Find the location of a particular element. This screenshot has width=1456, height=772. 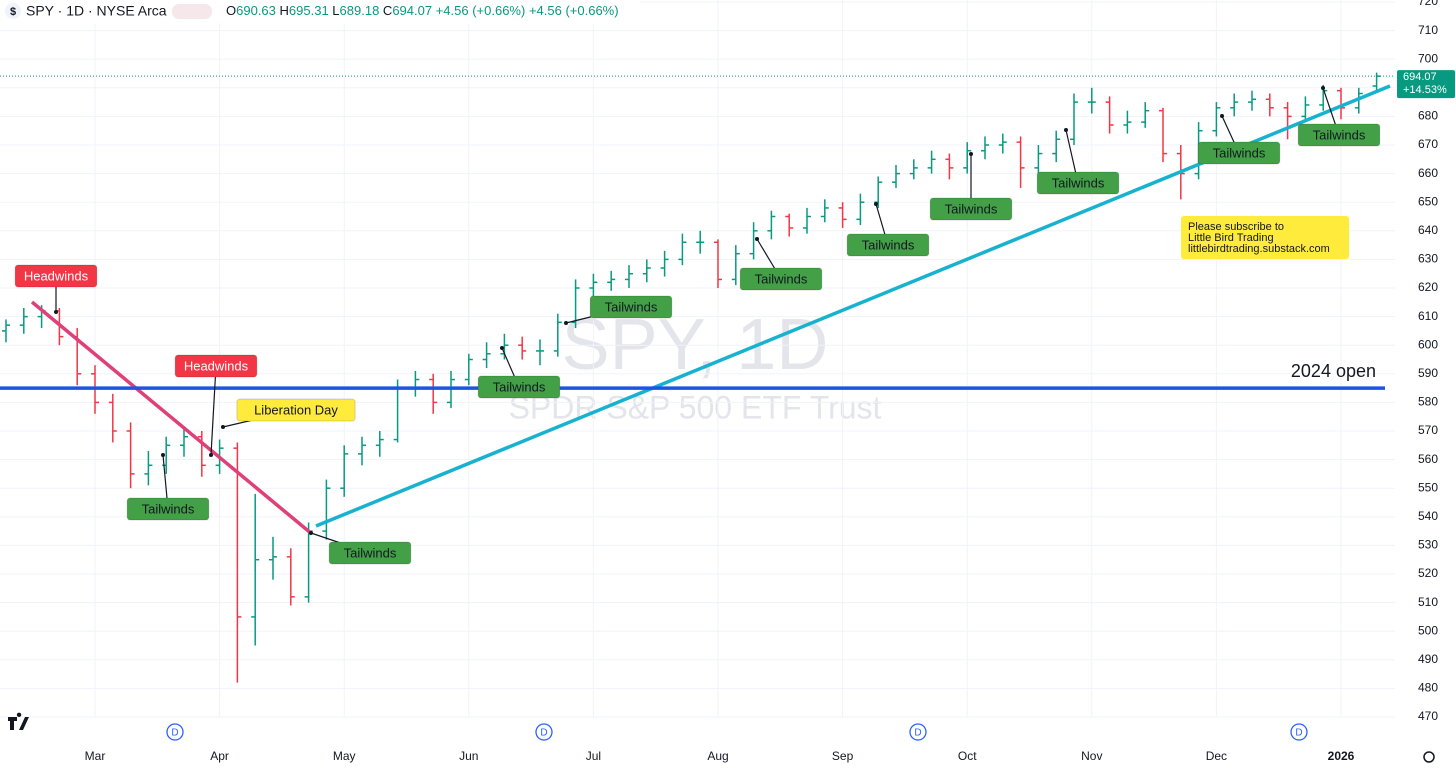

y-tick-label: 570 is located at coordinates (1428, 430).